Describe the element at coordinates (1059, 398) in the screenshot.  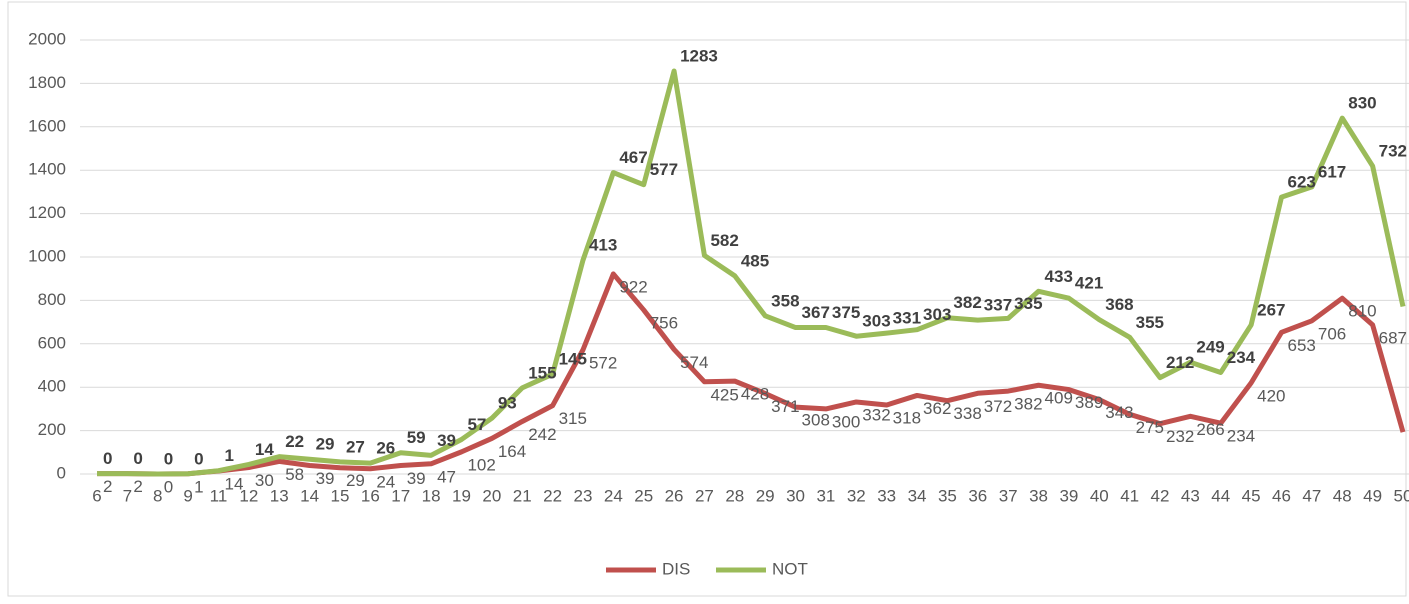
I see `data-label: 409` at that location.